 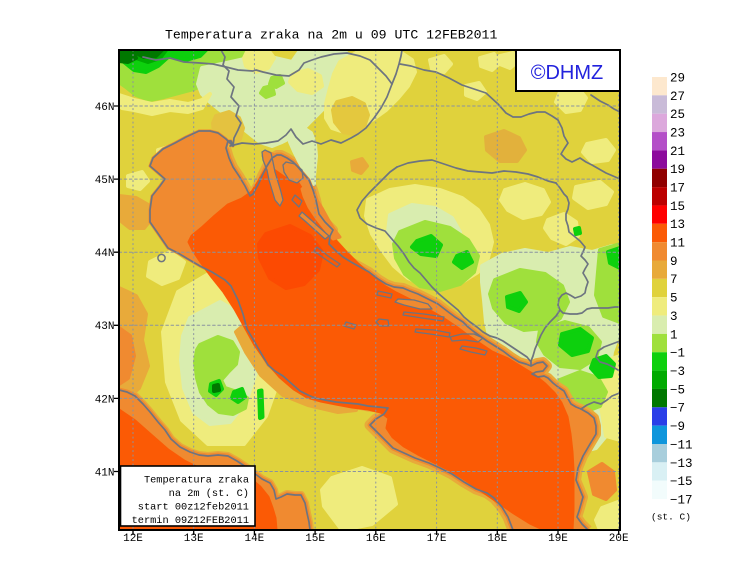 What do you see at coordinates (619, 539) in the screenshot?
I see `svg-text: 20E` at bounding box center [619, 539].